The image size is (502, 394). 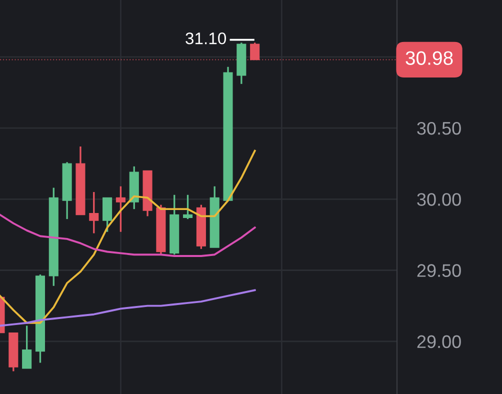 What do you see at coordinates (439, 199) in the screenshot?
I see `y-tick-label: 30.00` at bounding box center [439, 199].